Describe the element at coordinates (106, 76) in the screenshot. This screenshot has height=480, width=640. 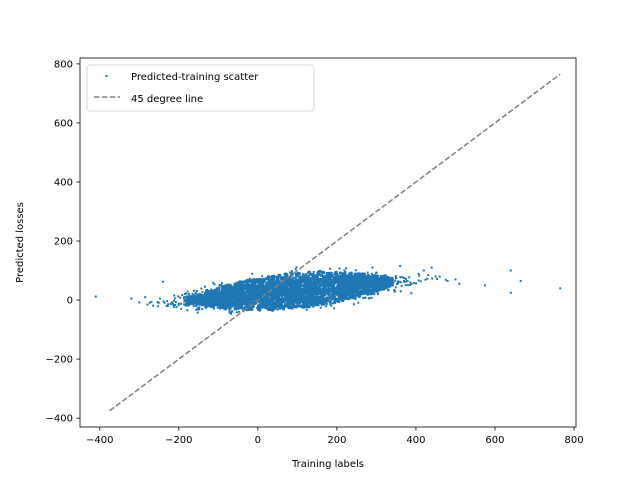
I see `legend-marker-scatter` at that location.